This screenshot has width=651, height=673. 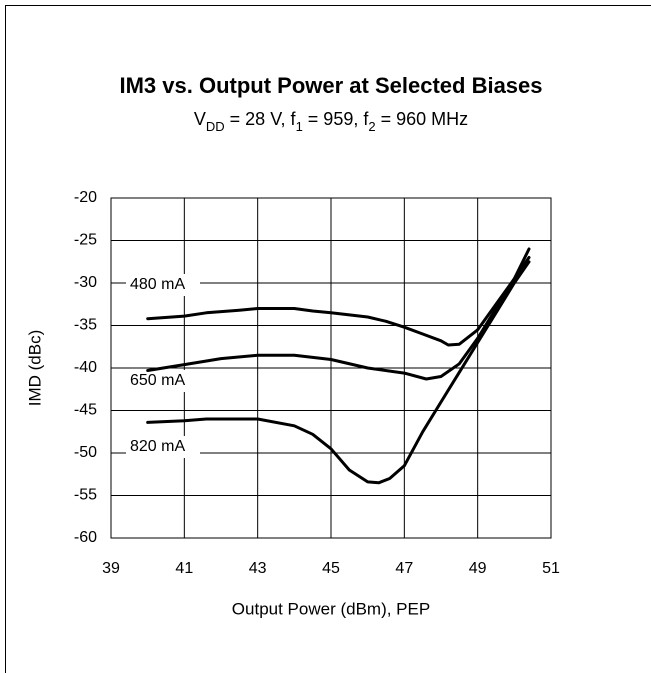 What do you see at coordinates (261, 119) in the screenshot?
I see `subtitle-part: = 28 V, f` at bounding box center [261, 119].